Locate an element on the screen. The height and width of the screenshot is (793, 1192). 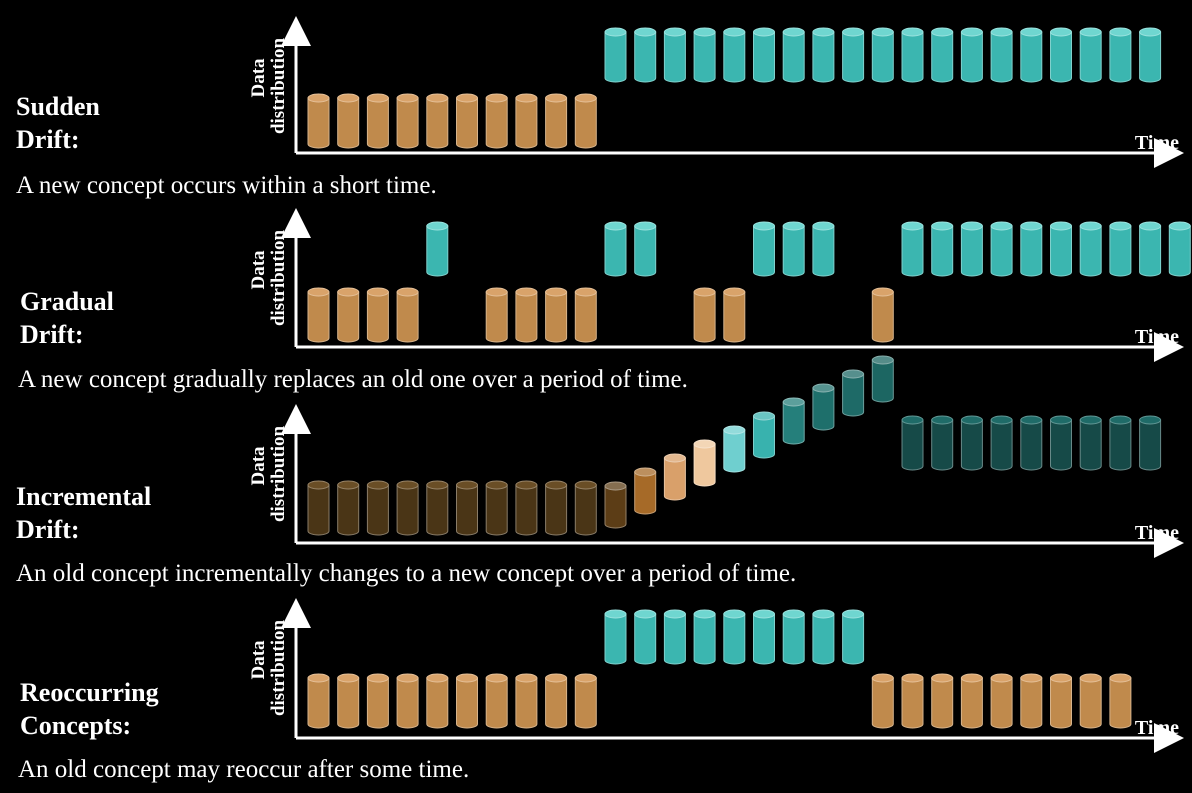
incremental-drift-title: Incremental Drift: is located at coordinates (83, 513).